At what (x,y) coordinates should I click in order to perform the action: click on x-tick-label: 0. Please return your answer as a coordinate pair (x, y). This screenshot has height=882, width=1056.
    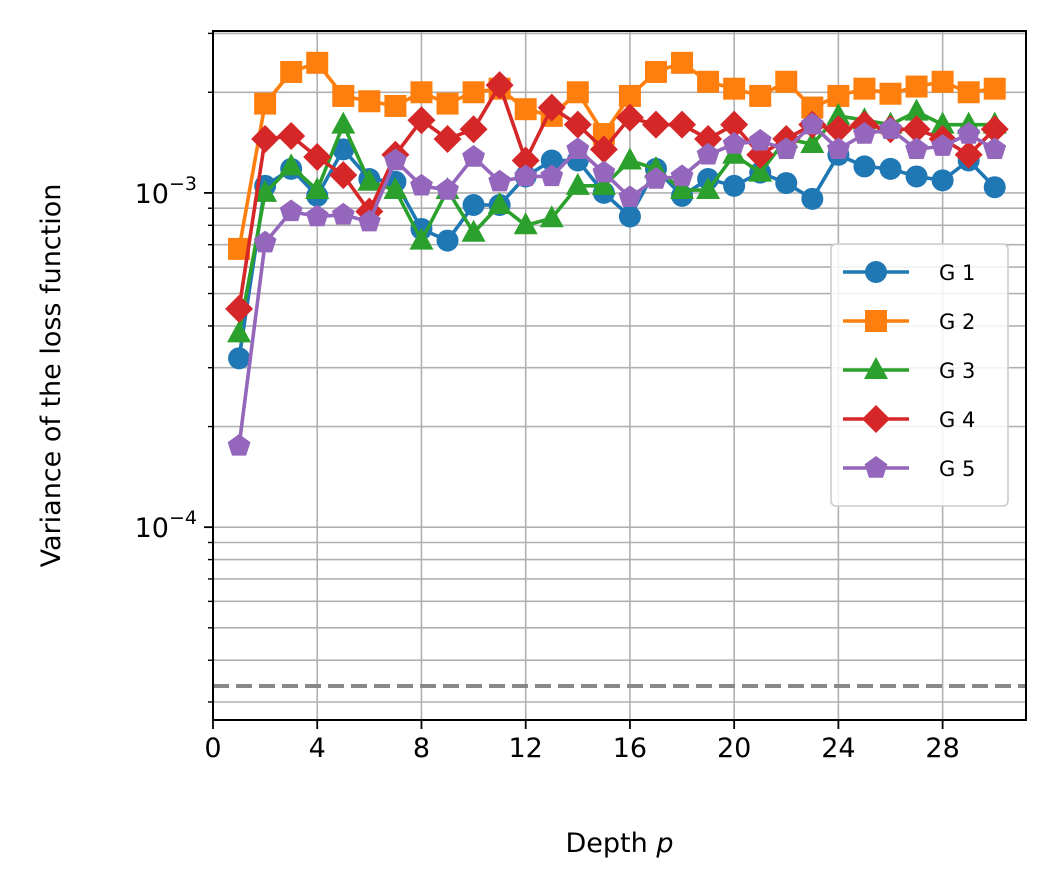
    Looking at the image, I should click on (212, 748).